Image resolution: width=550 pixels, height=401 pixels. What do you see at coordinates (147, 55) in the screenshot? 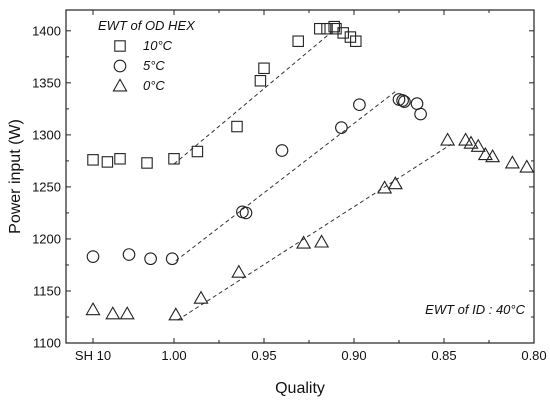
I see `legend: EWT of OD HEX 10°C 5°C 0°C` at bounding box center [147, 55].